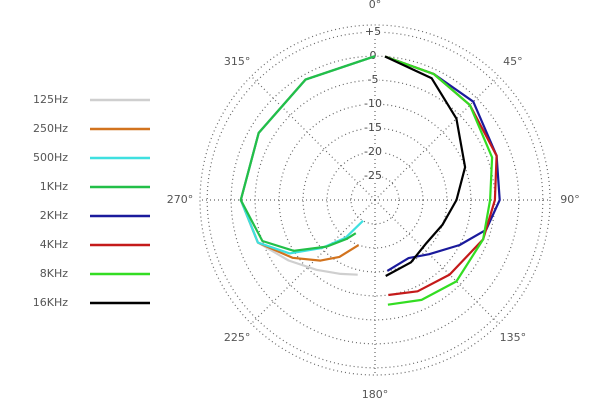 Image resolution: width=600 pixels, height=400 pixels. I want to click on legend-label: 8KHz, so click(54, 273).